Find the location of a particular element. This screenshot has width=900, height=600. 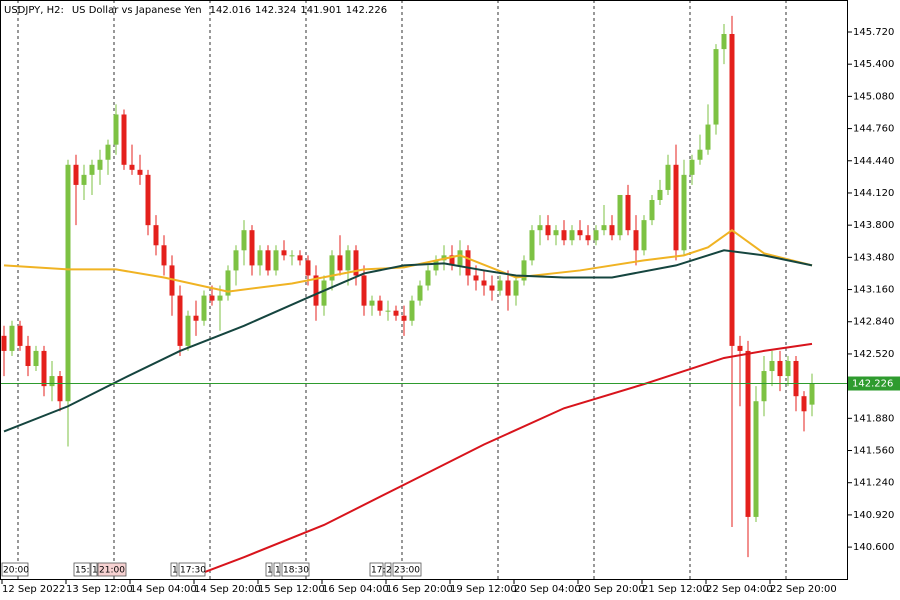

description: US Dollar vs Japanese Yen is located at coordinates (137, 10).